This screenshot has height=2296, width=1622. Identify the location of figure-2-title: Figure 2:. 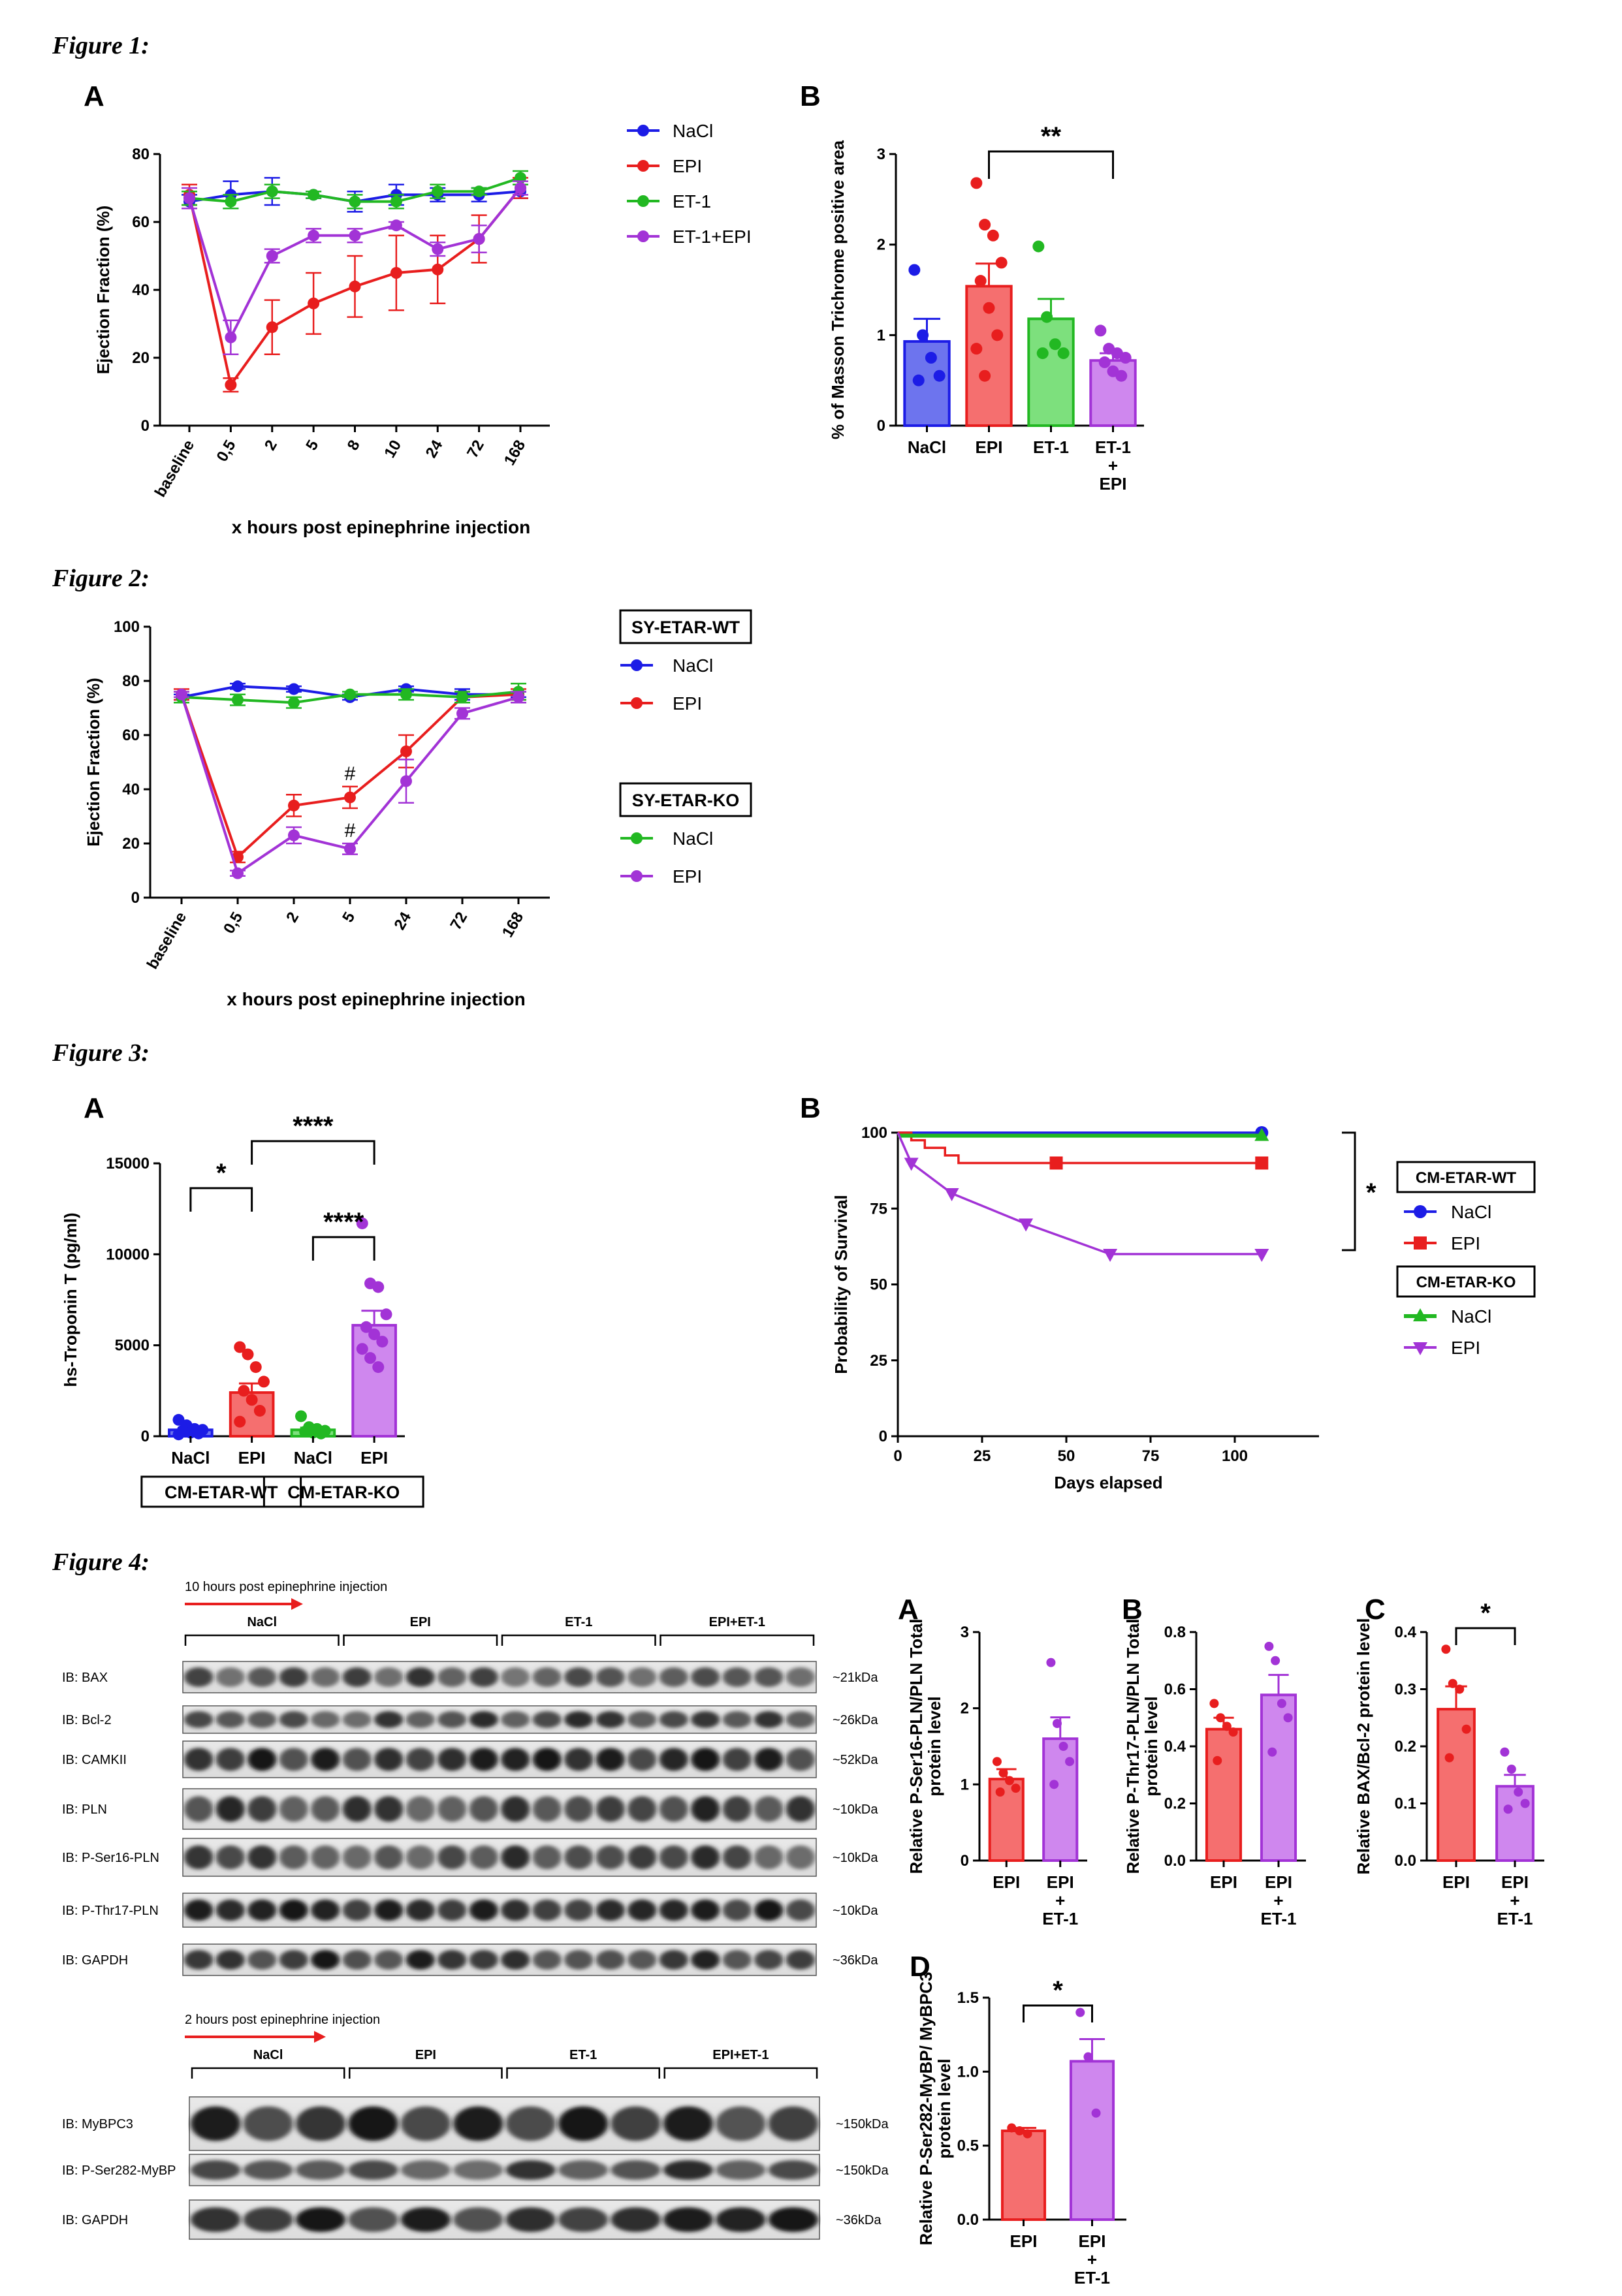
(101, 578).